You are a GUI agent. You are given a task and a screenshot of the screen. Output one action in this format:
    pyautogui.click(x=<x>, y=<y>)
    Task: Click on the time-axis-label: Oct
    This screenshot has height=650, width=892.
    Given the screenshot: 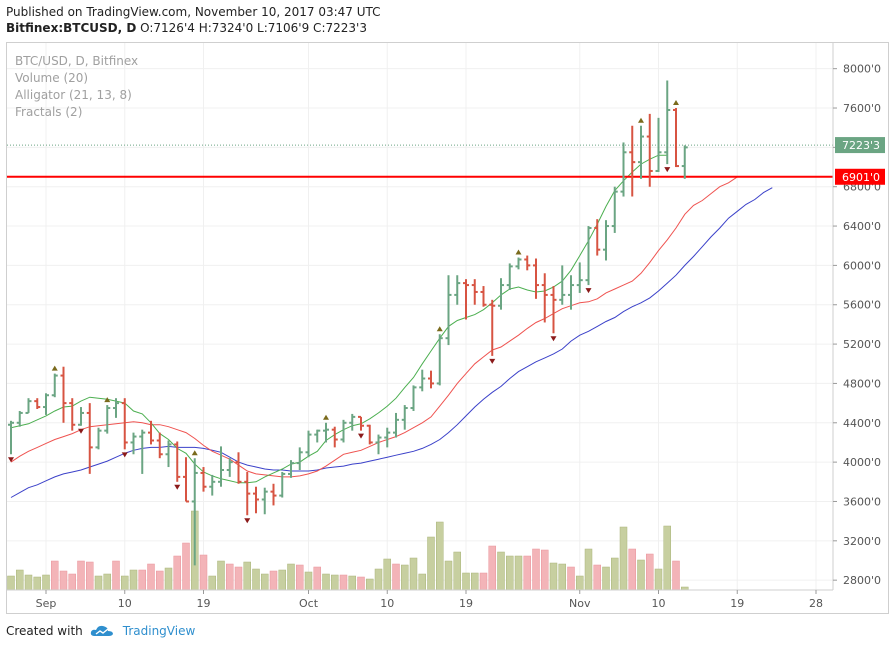 What is the action you would take?
    pyautogui.click(x=309, y=603)
    